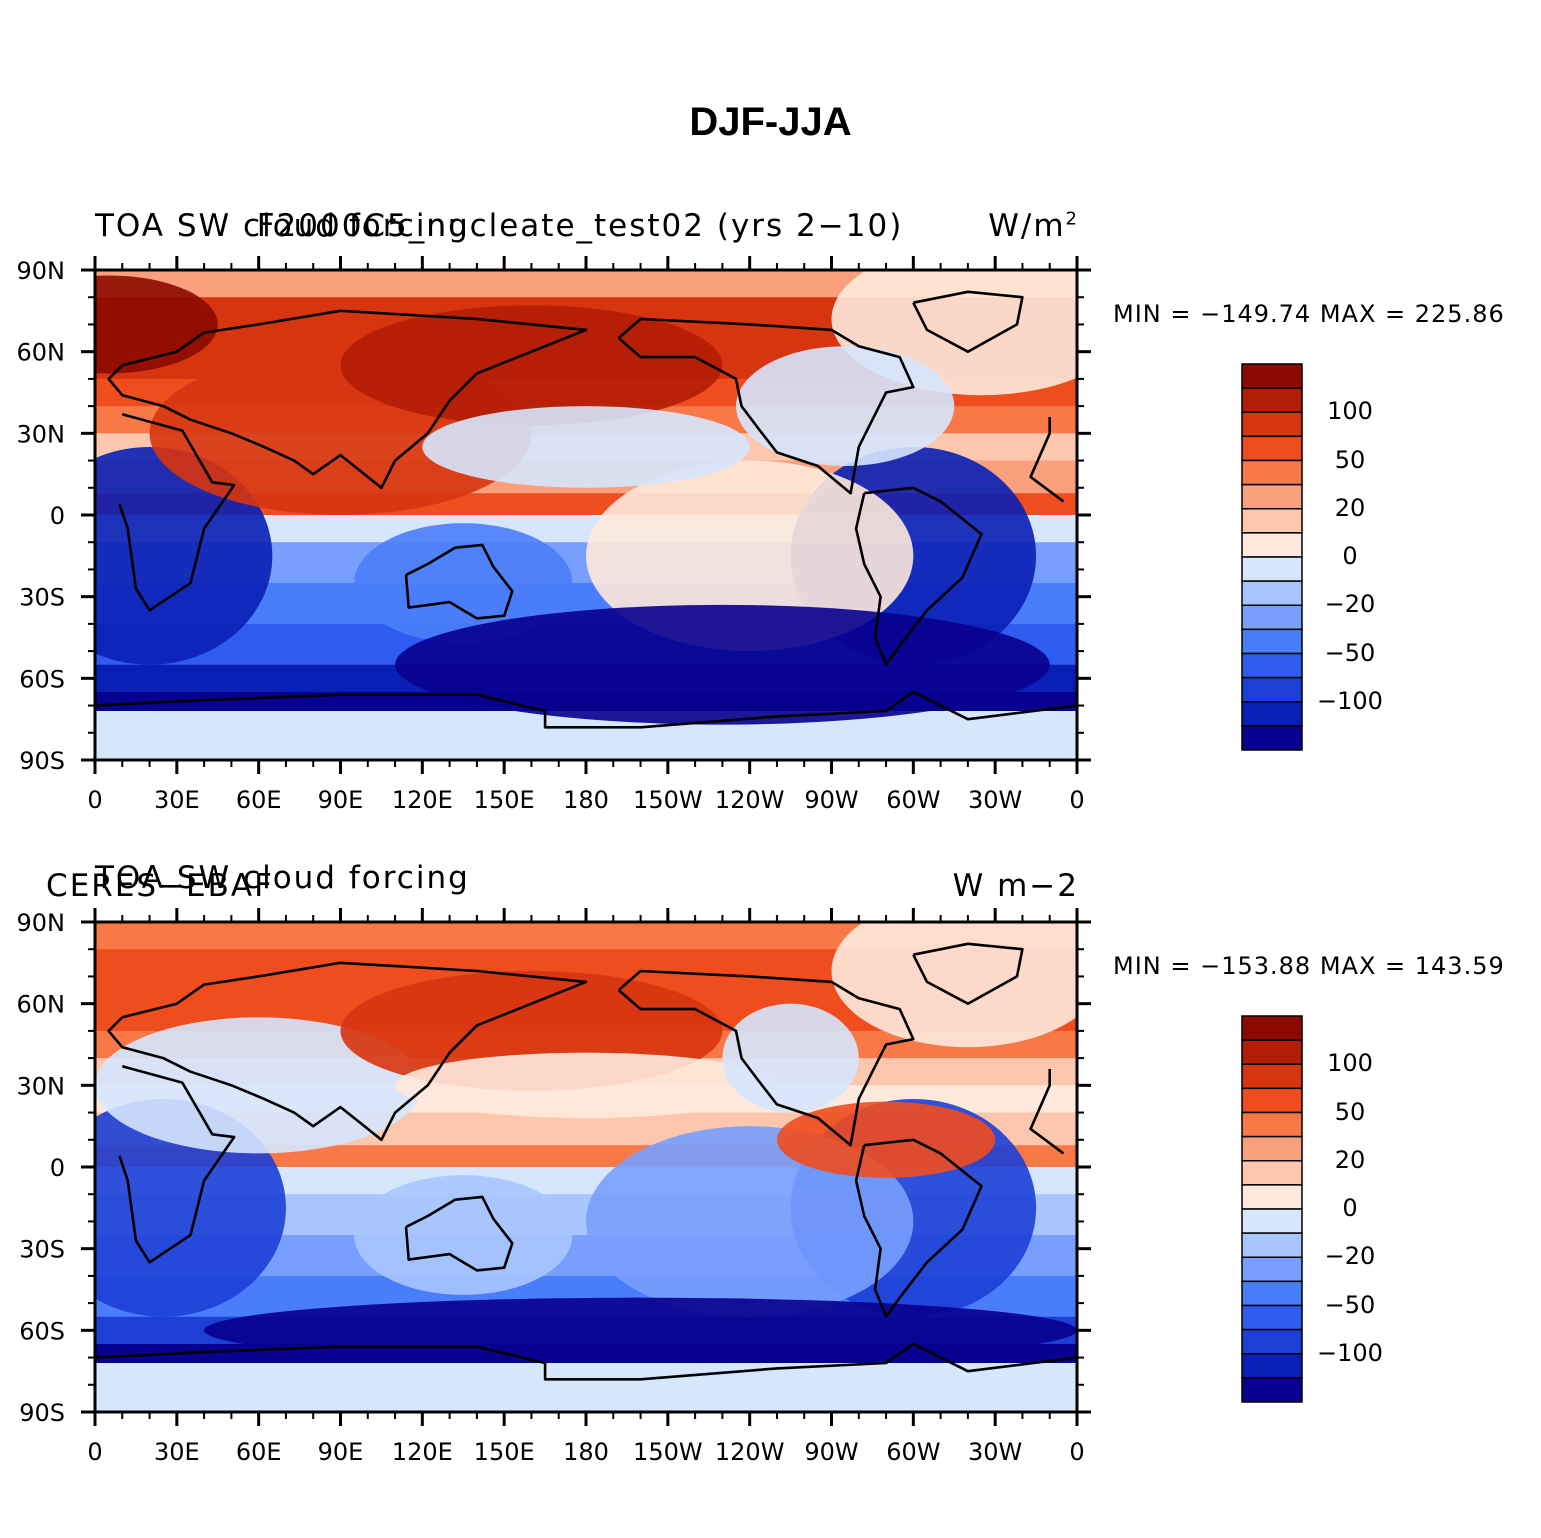 The image size is (1541, 1538). What do you see at coordinates (57, 1168) in the screenshot?
I see `lat-tick-label: 0` at bounding box center [57, 1168].